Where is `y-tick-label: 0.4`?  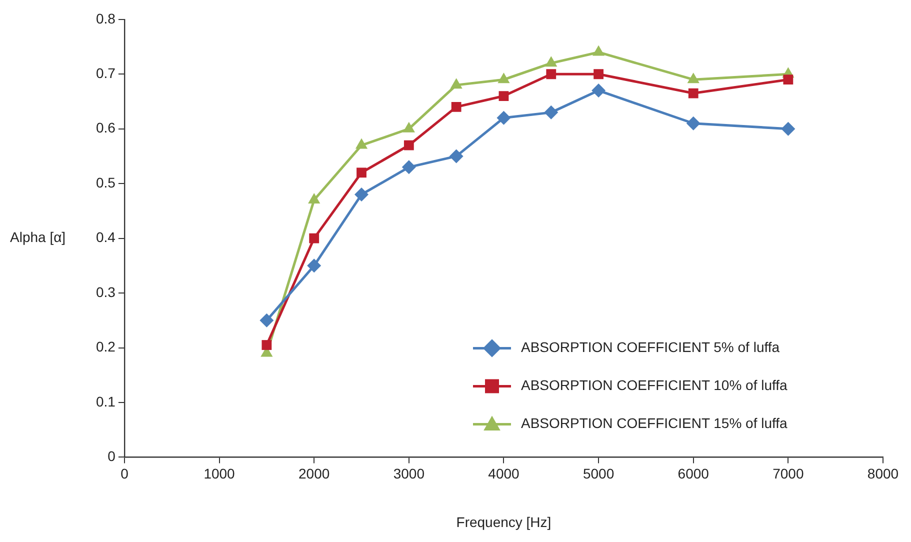 y-tick-label: 0.4 is located at coordinates (106, 237).